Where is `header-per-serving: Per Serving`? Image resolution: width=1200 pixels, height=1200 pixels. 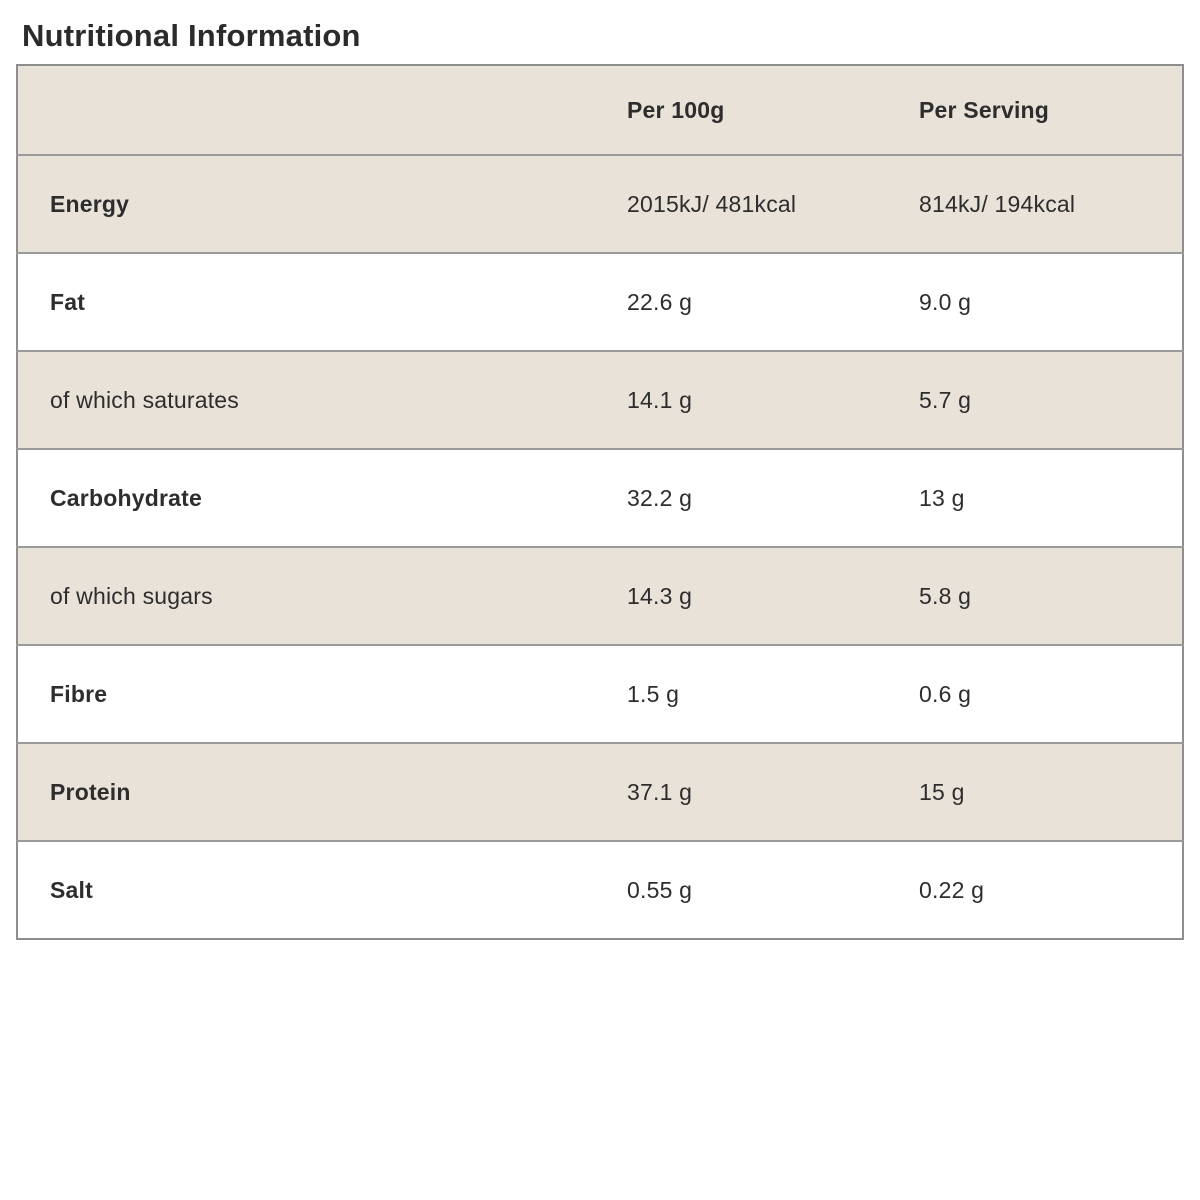
header-per-serving: Per Serving is located at coordinates (984, 109).